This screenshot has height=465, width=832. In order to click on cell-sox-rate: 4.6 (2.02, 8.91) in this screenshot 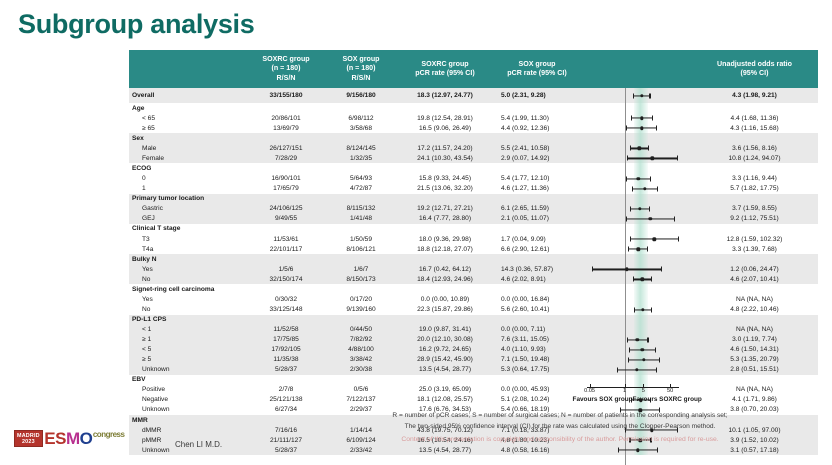, I will do `click(523, 279)`.